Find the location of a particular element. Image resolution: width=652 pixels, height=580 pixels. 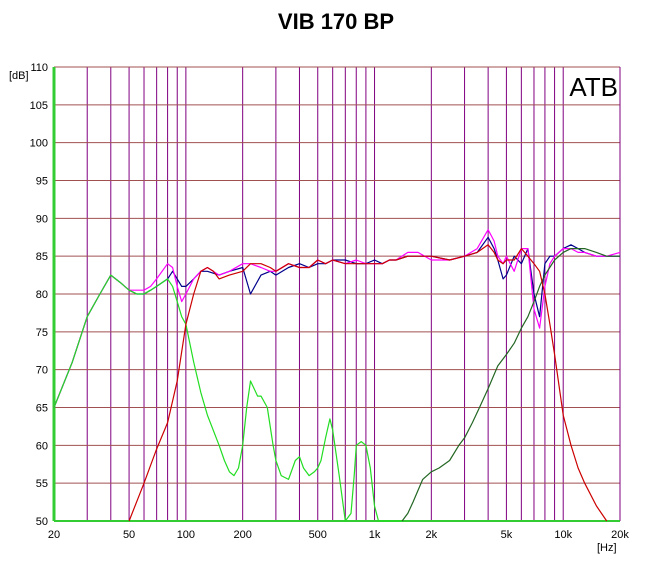

y-tick-label: 80 is located at coordinates (42, 295).